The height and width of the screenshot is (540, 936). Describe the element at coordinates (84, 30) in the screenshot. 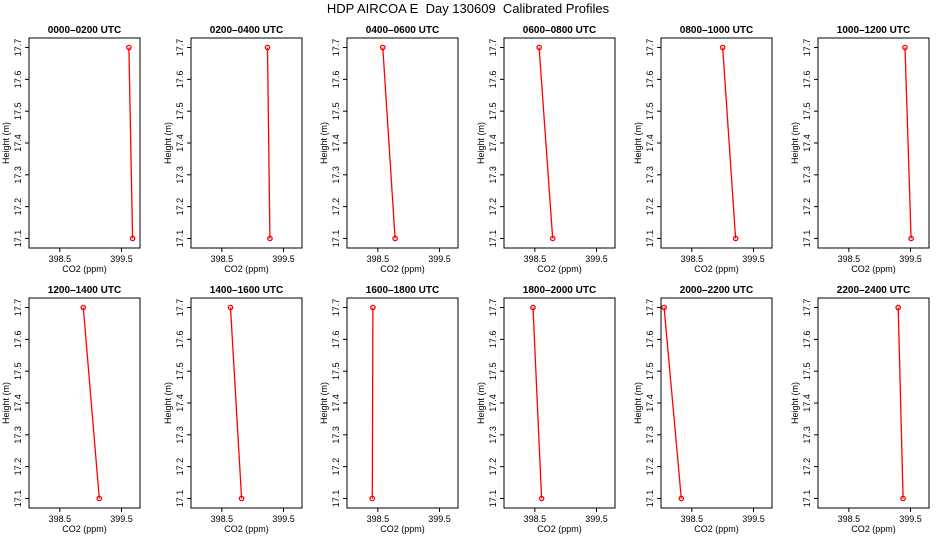

I see `panel-title: 0000–0200 UTC` at that location.